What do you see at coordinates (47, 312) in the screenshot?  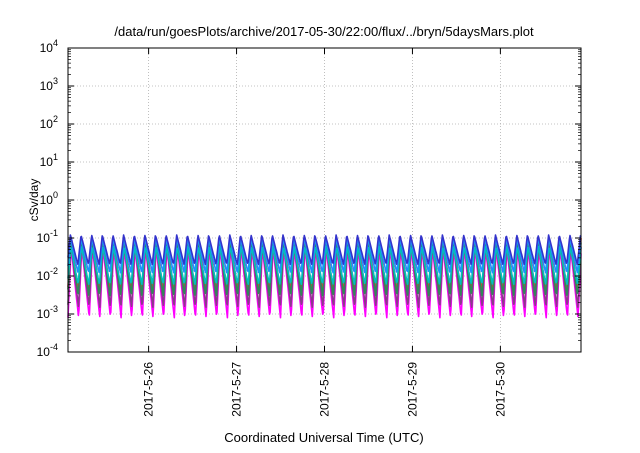 I see `y-tick-label: 10⁻³` at bounding box center [47, 312].